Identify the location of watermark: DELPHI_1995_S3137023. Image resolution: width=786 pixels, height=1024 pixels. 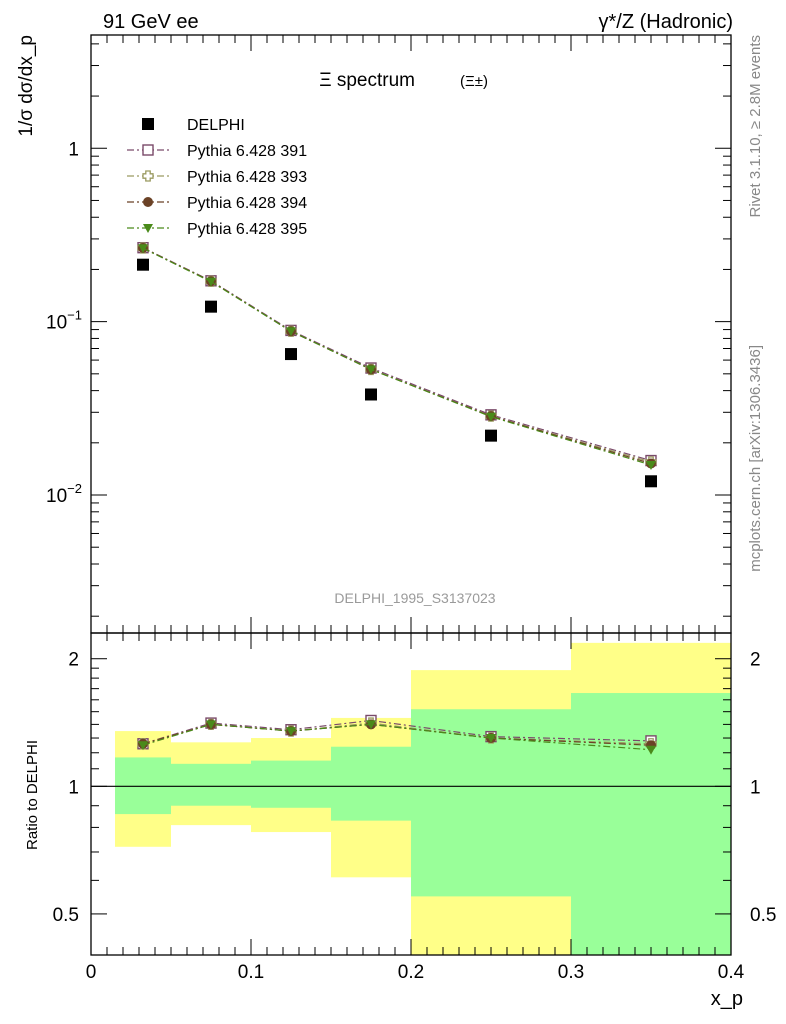
(414, 598).